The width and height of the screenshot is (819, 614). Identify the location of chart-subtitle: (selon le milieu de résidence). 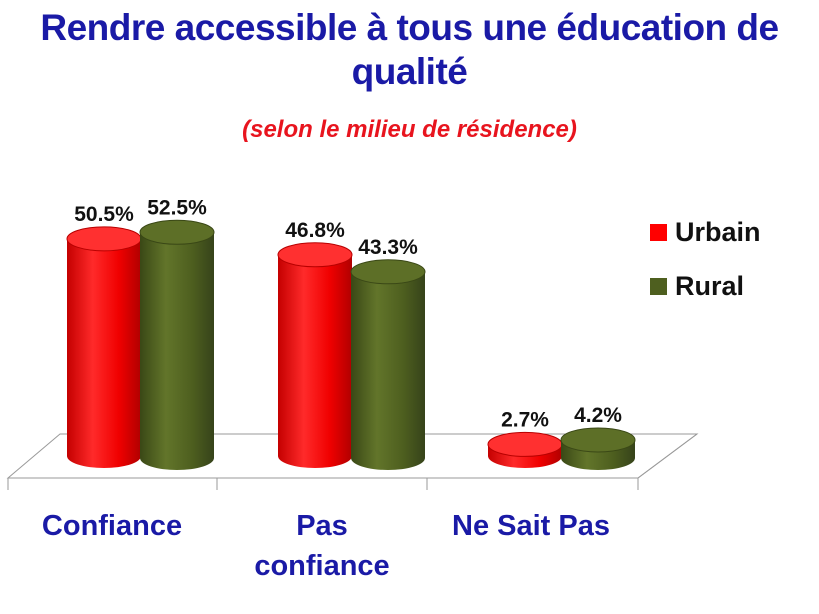
(409, 129).